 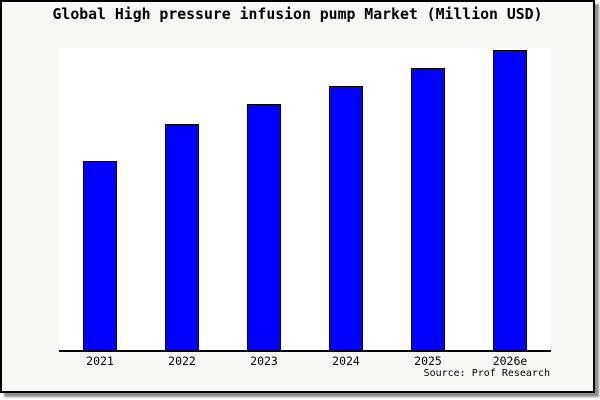 I want to click on x-tick-label-2026e: 2026e, so click(x=510, y=361).